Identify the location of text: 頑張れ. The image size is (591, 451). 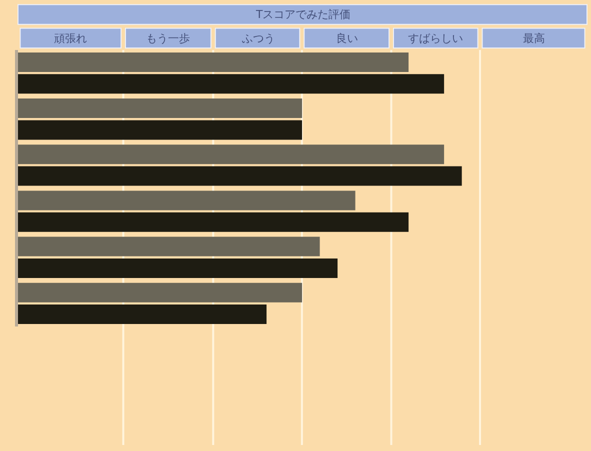
(70, 38).